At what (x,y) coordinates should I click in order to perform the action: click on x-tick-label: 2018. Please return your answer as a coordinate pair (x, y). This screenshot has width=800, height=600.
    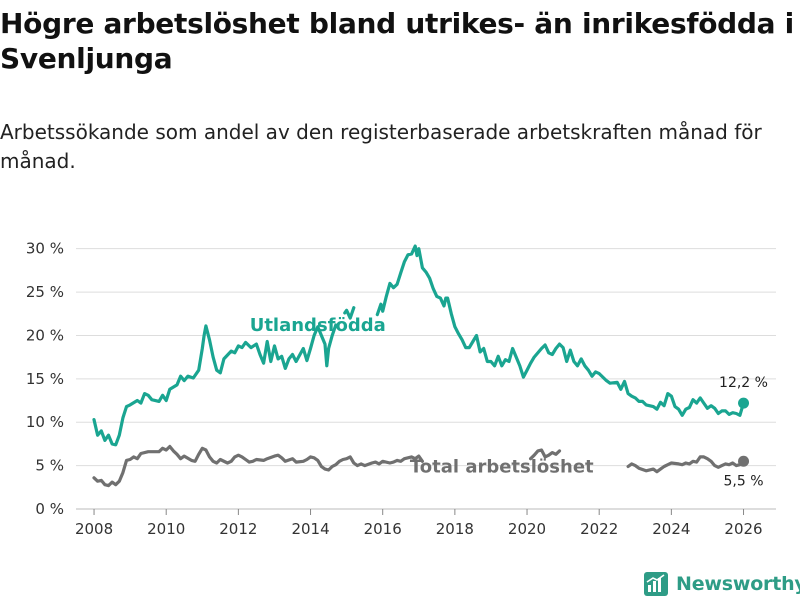
    Looking at the image, I should click on (455, 529).